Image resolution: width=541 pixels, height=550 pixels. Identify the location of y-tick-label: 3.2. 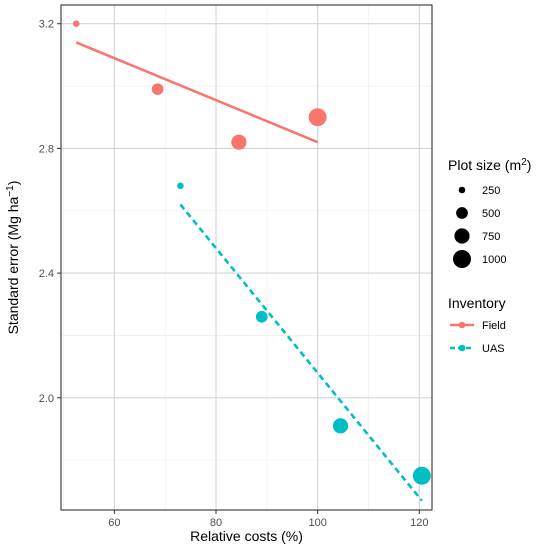
(46, 25).